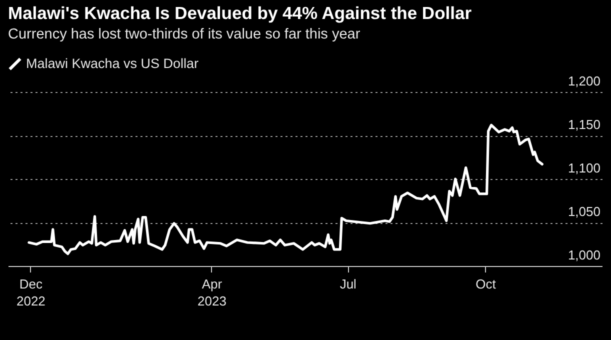 The width and height of the screenshot is (611, 340). What do you see at coordinates (31, 292) in the screenshot?
I see `x-tick-label: Dec 2022` at bounding box center [31, 292].